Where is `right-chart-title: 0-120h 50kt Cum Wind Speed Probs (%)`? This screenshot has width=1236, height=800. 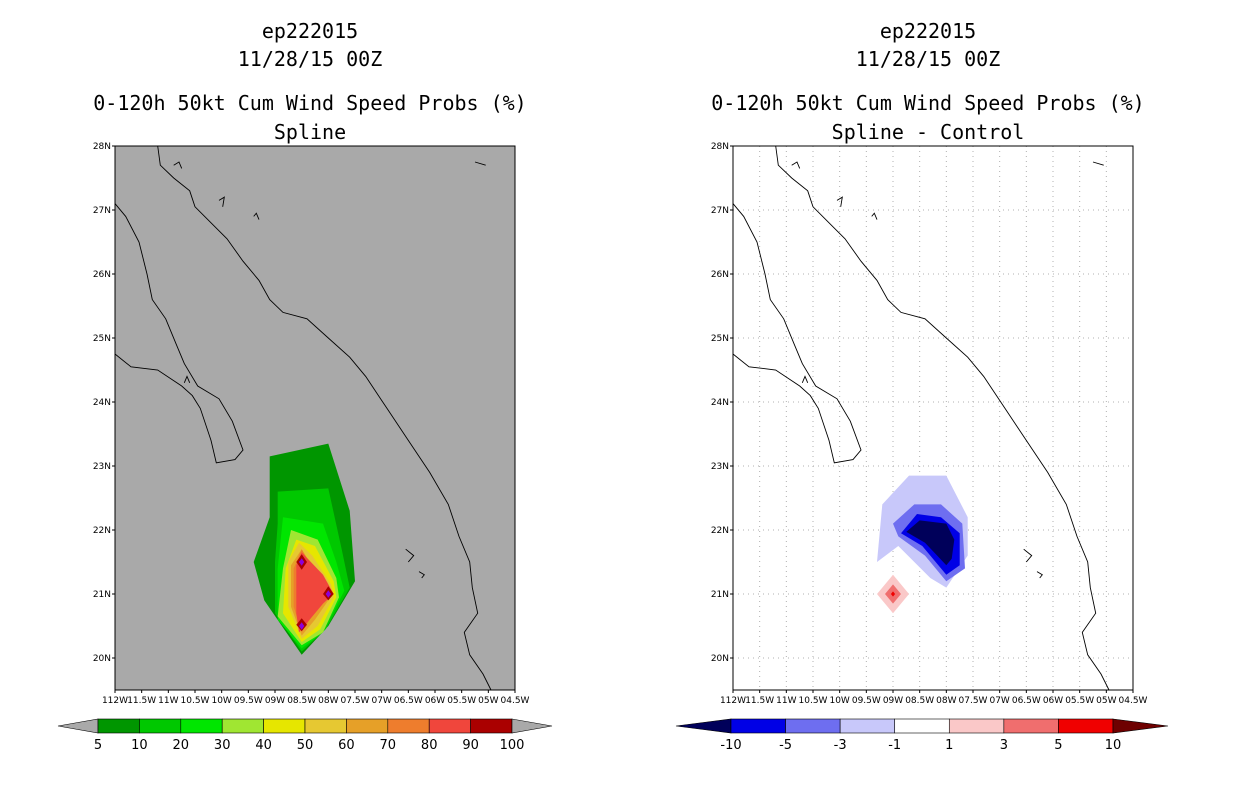
right-chart-title: 0-120h 50kt Cum Wind Speed Probs (%) is located at coordinates (928, 103).